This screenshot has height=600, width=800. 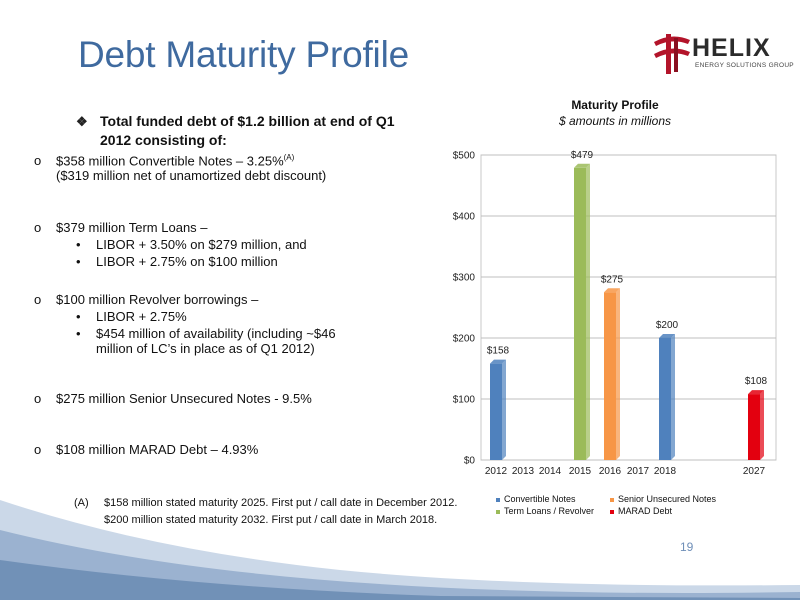 I want to click on y-tick-label: $0, so click(x=470, y=461).